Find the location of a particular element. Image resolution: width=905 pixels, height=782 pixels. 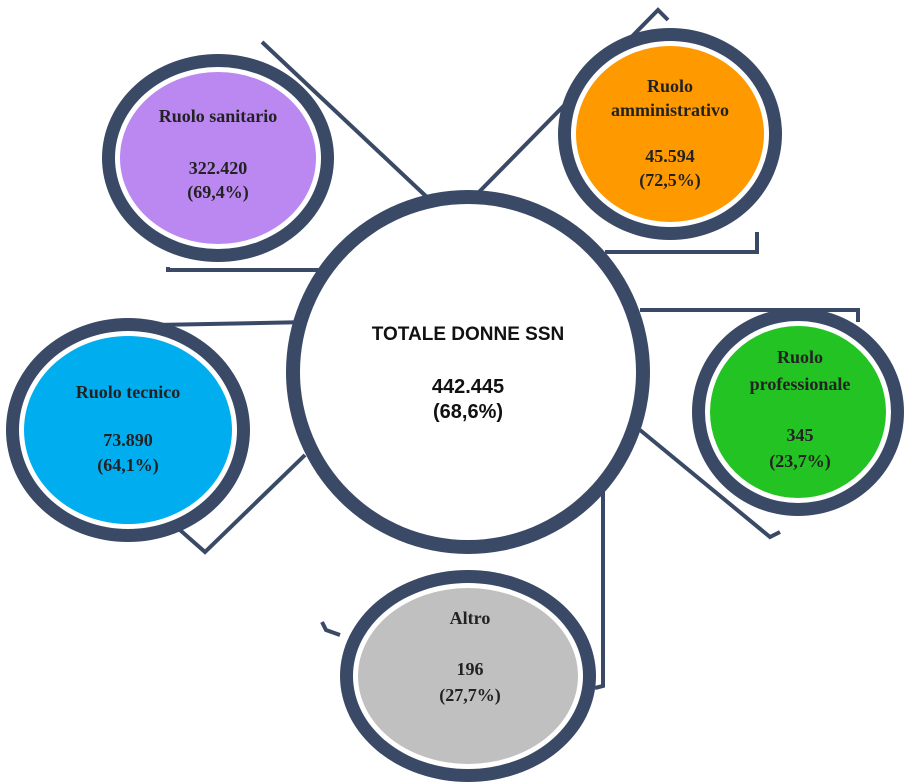

node-tecnico-label: Ruolo tecnico is located at coordinates (128, 392).